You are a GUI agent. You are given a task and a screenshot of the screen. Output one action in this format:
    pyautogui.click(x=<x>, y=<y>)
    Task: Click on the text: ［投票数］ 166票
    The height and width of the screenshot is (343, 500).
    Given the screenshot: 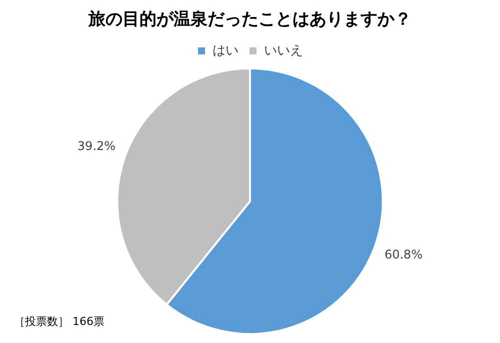 What is the action you would take?
    pyautogui.click(x=59, y=321)
    